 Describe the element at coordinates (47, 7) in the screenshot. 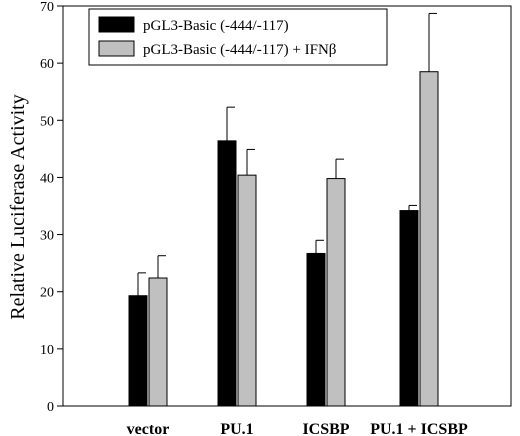

I see `y-tick-label-70: 70` at that location.